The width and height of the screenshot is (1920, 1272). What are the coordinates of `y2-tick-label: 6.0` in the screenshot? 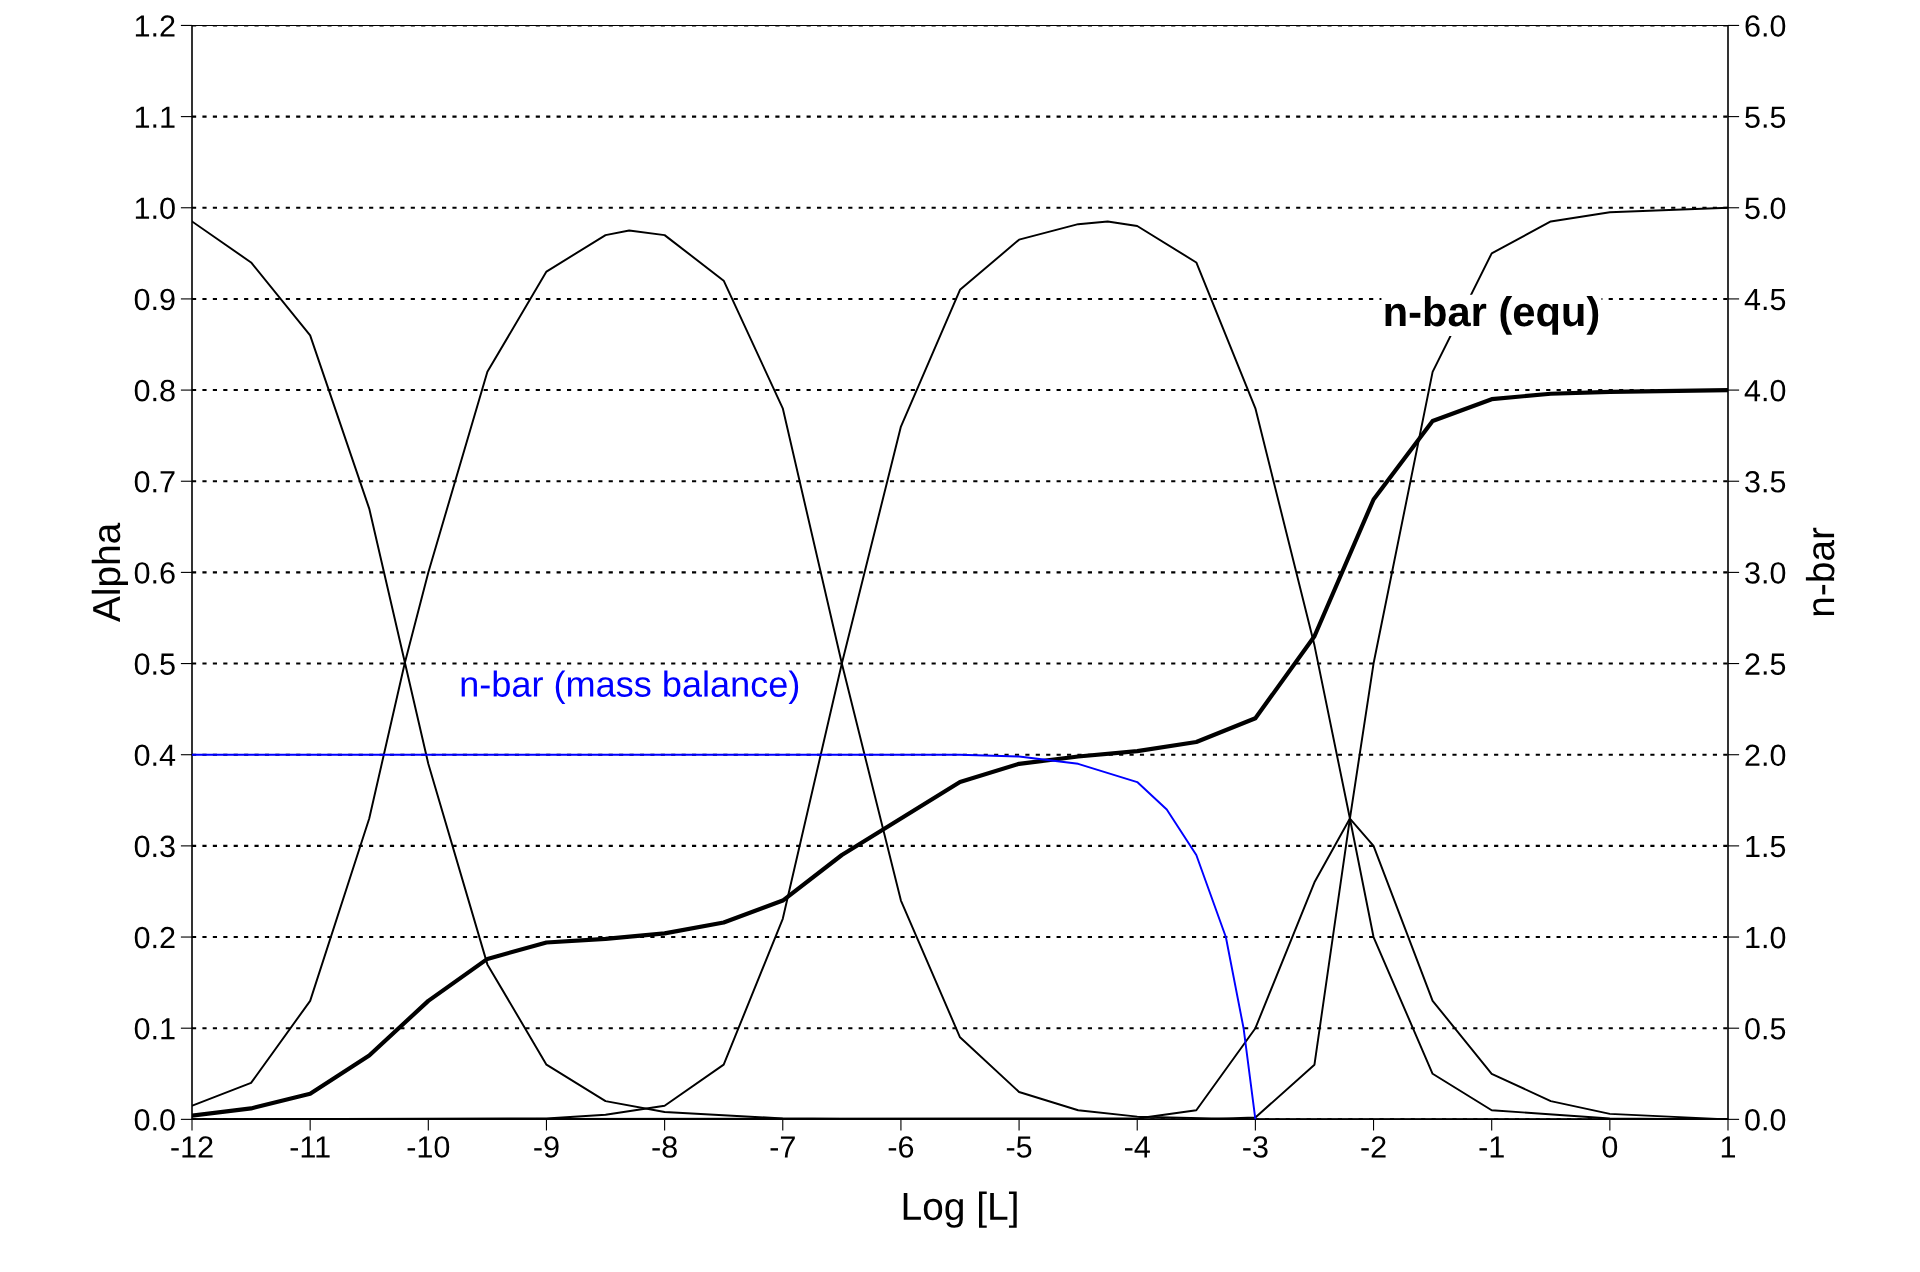 It's located at (1765, 26).